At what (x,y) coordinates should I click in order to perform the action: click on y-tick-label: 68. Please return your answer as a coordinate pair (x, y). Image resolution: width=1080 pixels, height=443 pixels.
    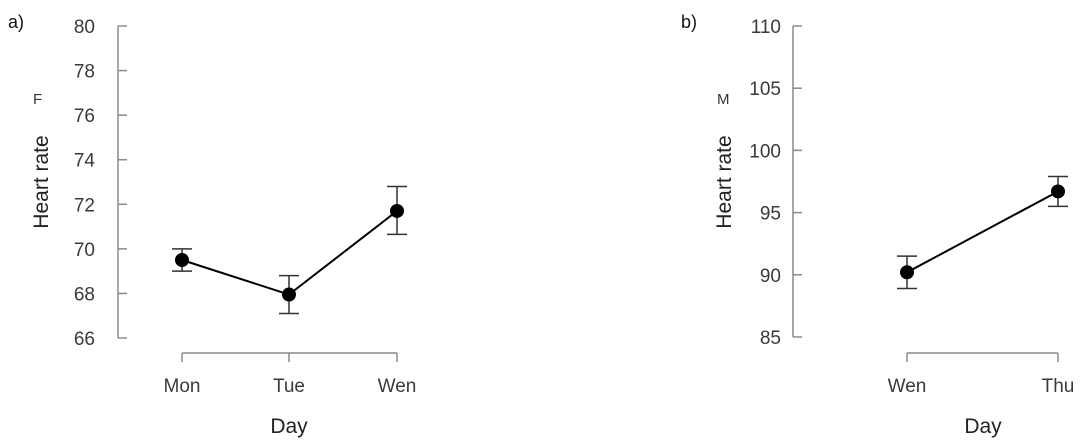
    Looking at the image, I should click on (84, 294).